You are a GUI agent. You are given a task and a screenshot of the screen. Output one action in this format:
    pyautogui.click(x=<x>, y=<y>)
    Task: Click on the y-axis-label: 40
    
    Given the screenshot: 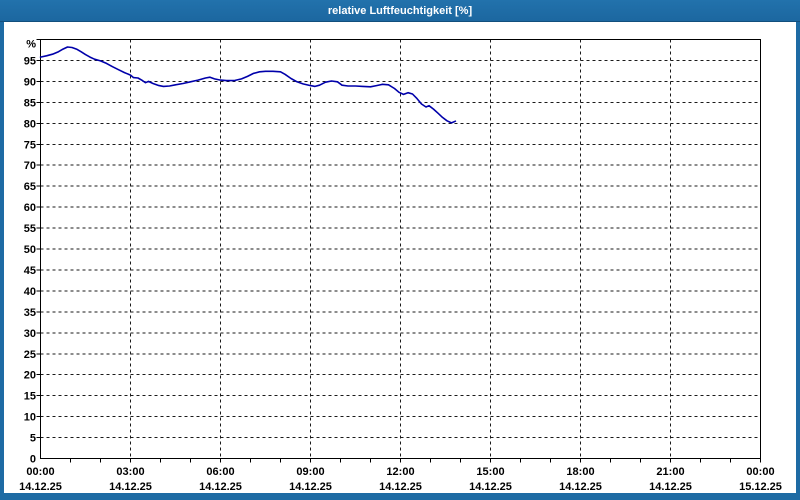 What is the action you would take?
    pyautogui.click(x=30, y=292)
    